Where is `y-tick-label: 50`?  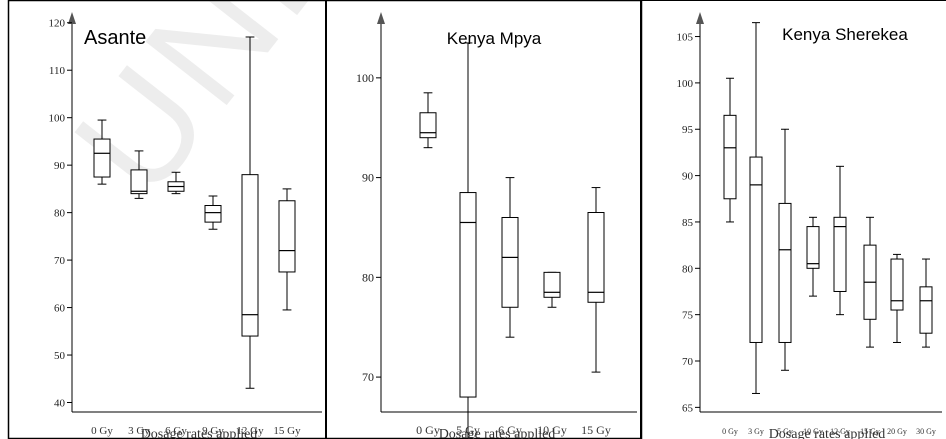 y-tick-label: 50 is located at coordinates (60, 356).